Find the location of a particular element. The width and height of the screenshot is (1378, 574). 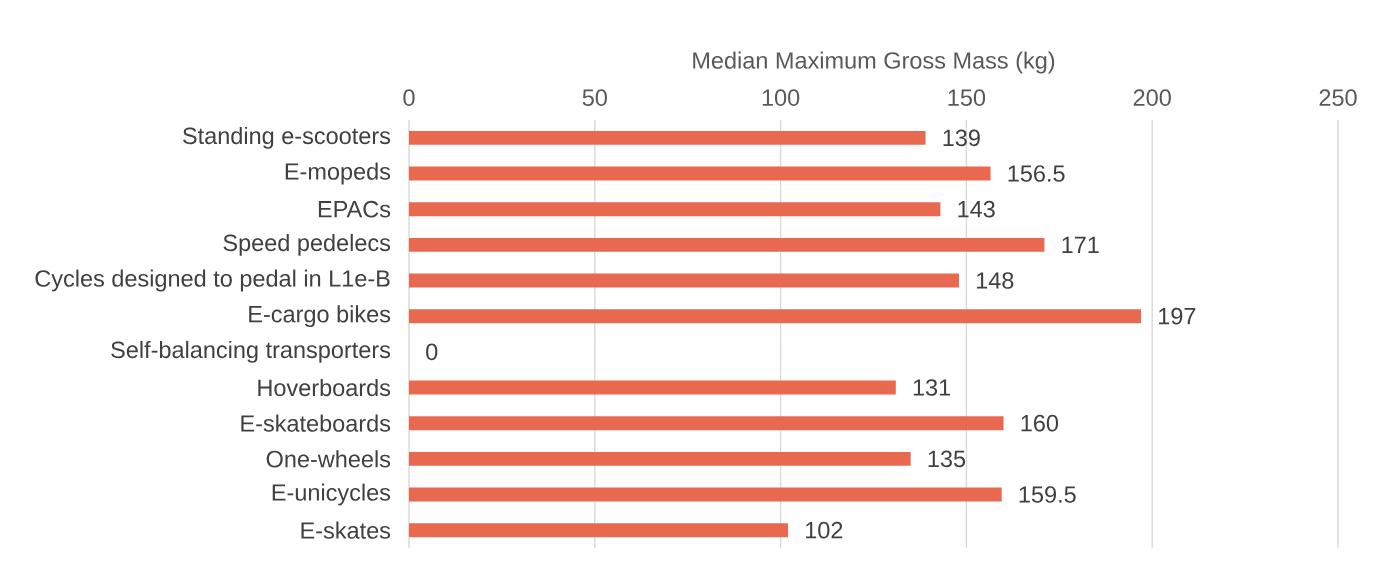

data-label: 131 is located at coordinates (932, 387).